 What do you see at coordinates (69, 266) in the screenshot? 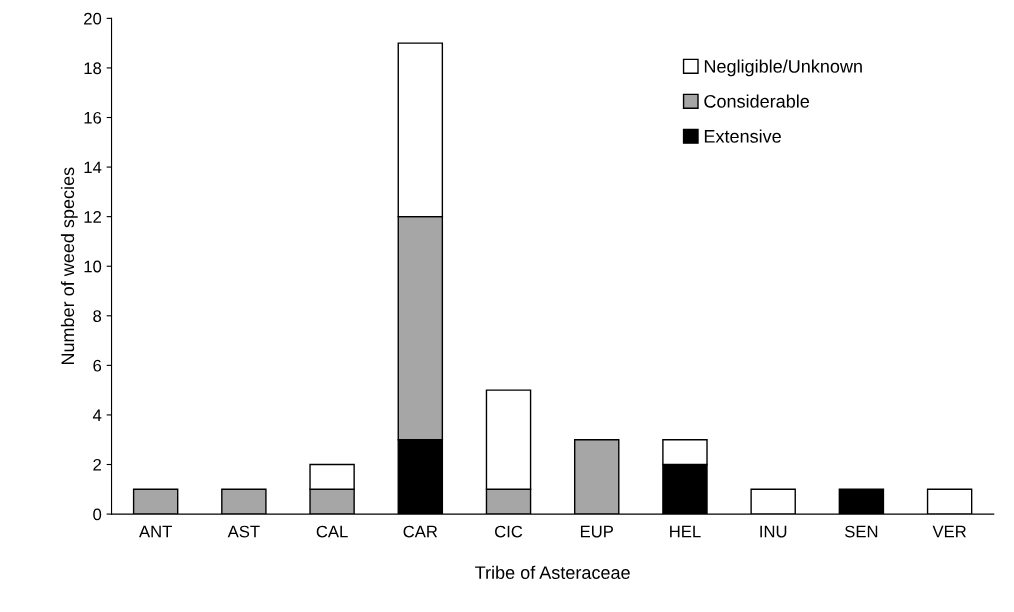
I see `y-axis-title: Number of weed species` at bounding box center [69, 266].